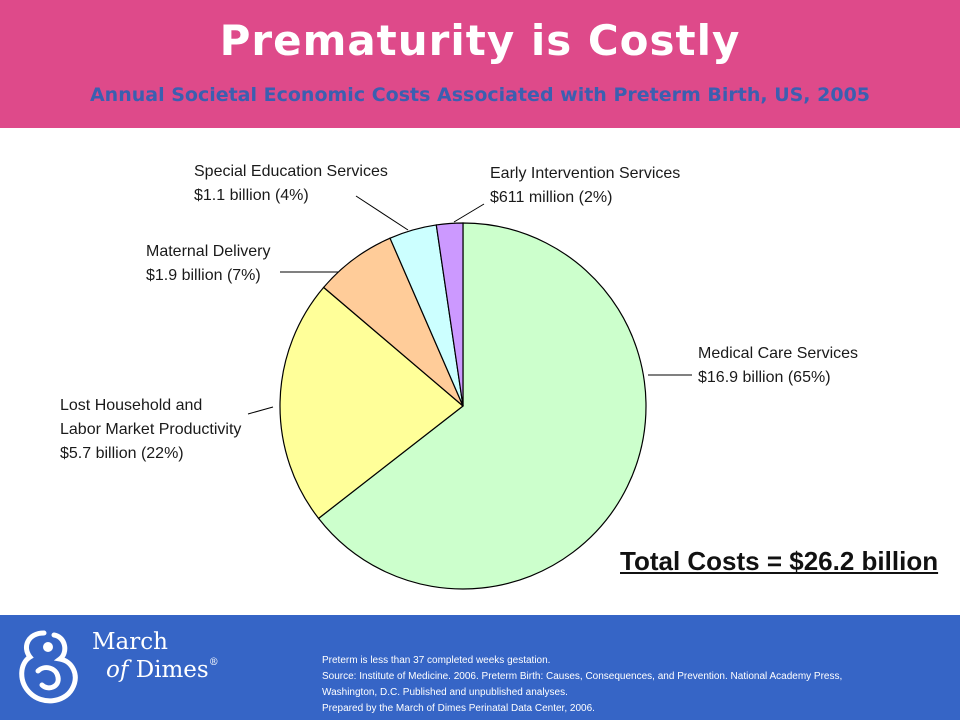 Image resolution: width=960 pixels, height=720 pixels. I want to click on leader-lines, so click(469, 305).